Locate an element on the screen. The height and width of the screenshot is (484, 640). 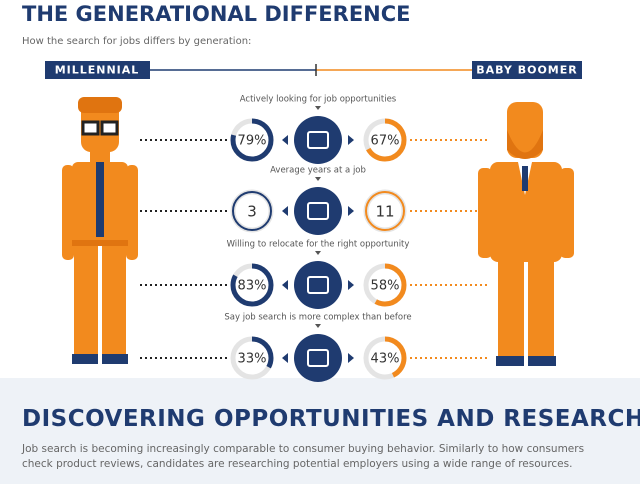
gauge-label: 67% is located at coordinates (385, 141).